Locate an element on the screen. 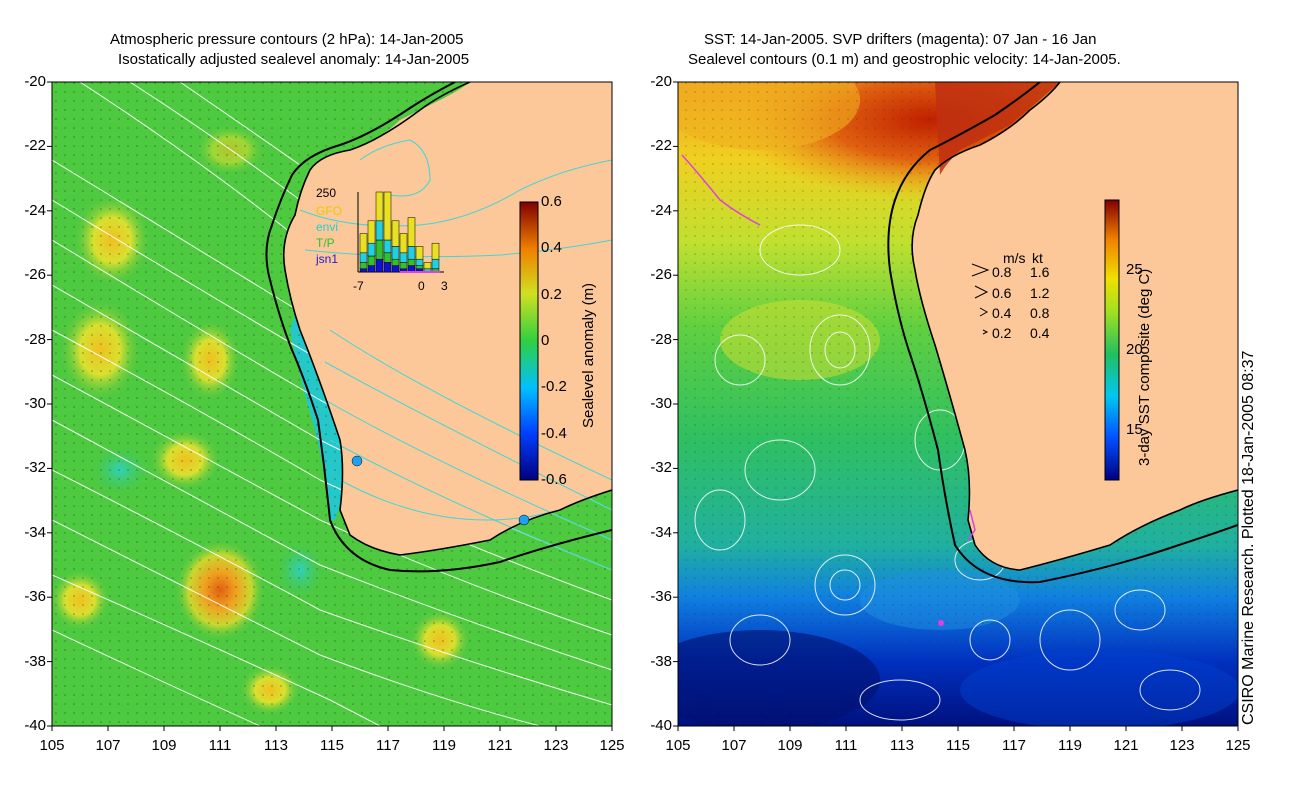 This screenshot has height=798, width=1301. lon-tick-label-right: 113 is located at coordinates (902, 745).